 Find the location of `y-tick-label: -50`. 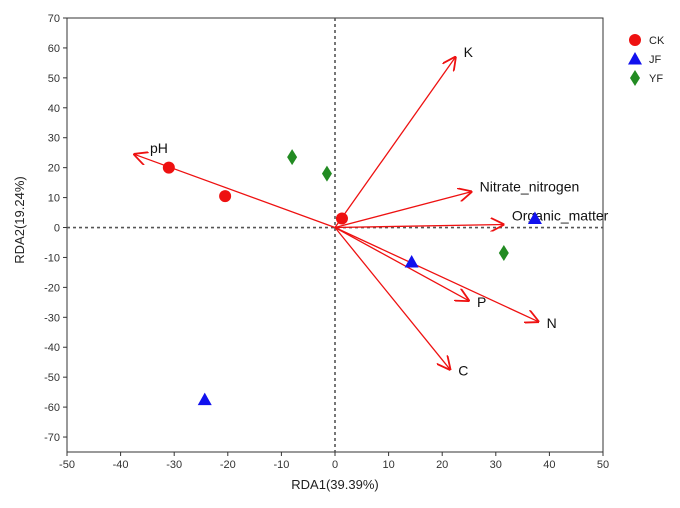

y-tick-label: -50 is located at coordinates (52, 378).